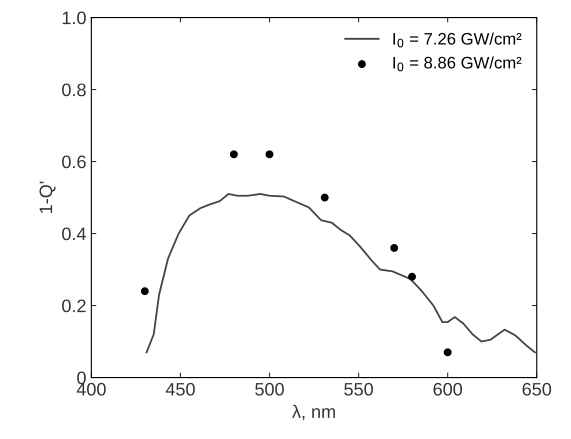  Describe the element at coordinates (81, 377) in the screenshot. I see `y-tick-label: 0` at that location.